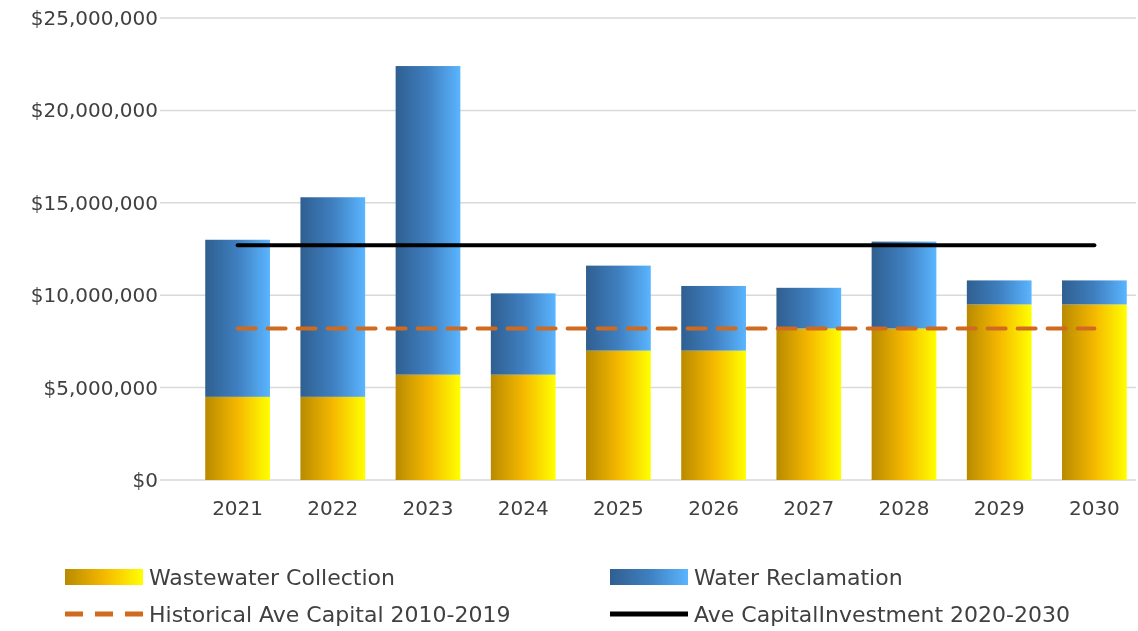  Describe the element at coordinates (714, 508) in the screenshot. I see `x-tick-label: 2026` at that location.